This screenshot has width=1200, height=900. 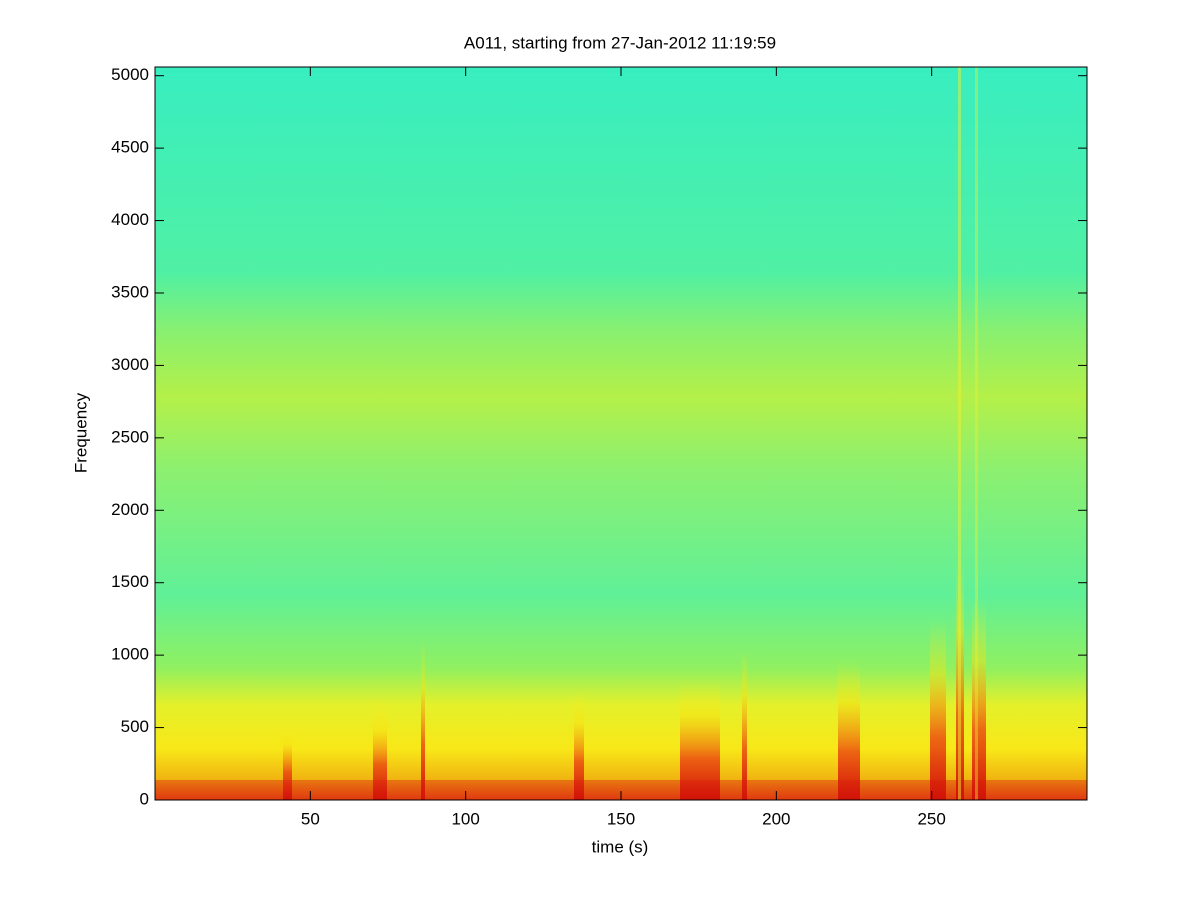 What do you see at coordinates (130, 291) in the screenshot?
I see `y-tick-label: 3500` at bounding box center [130, 291].